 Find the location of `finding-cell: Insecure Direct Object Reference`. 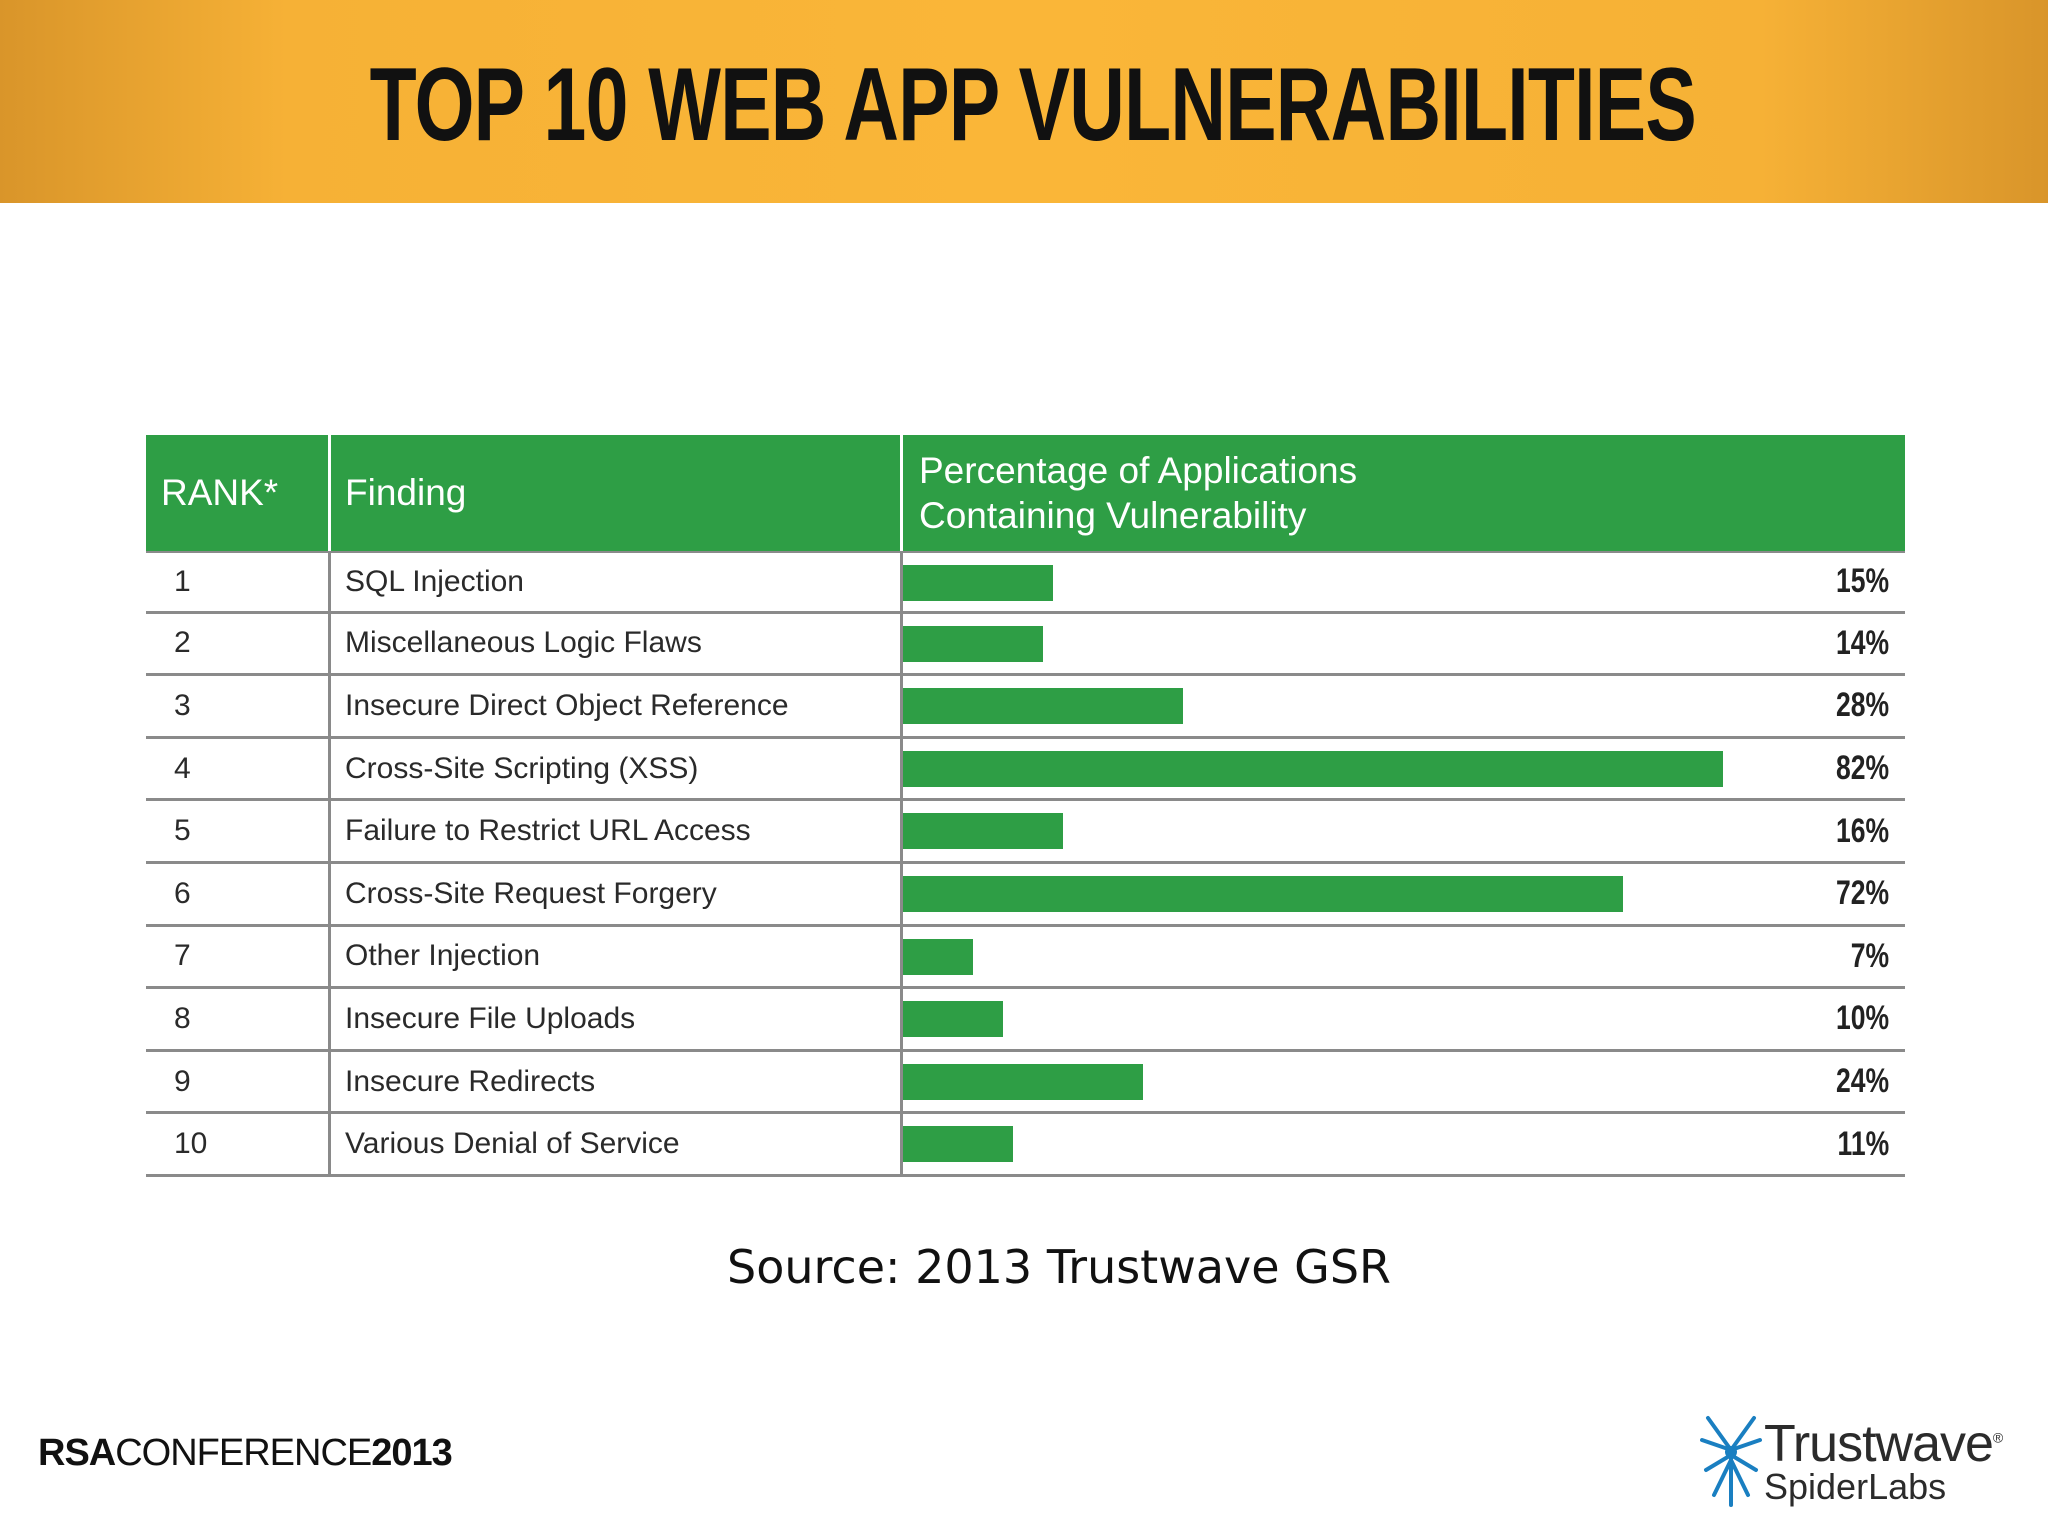

finding-cell: Insecure Direct Object Reference is located at coordinates (567, 705).